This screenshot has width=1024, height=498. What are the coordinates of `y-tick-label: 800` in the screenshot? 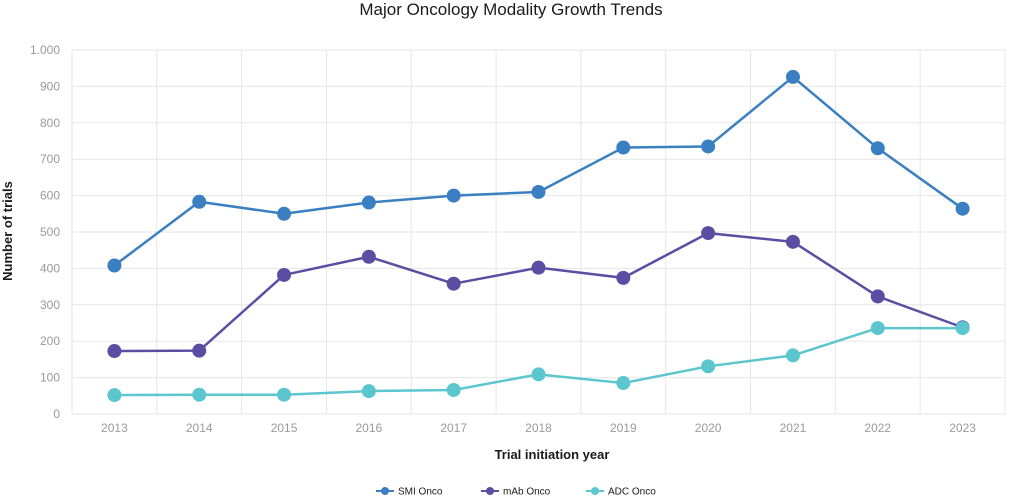 It's located at (50, 123).